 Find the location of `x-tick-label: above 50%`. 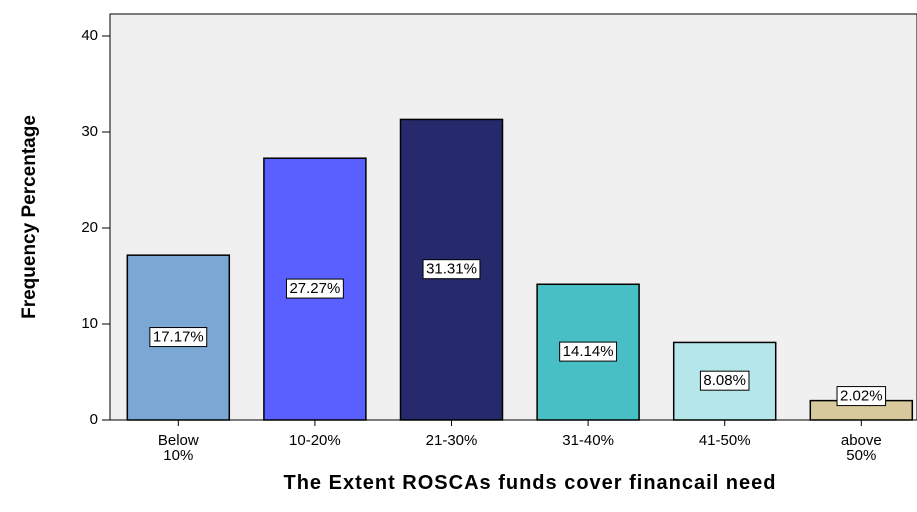

x-tick-label: above 50% is located at coordinates (861, 448).